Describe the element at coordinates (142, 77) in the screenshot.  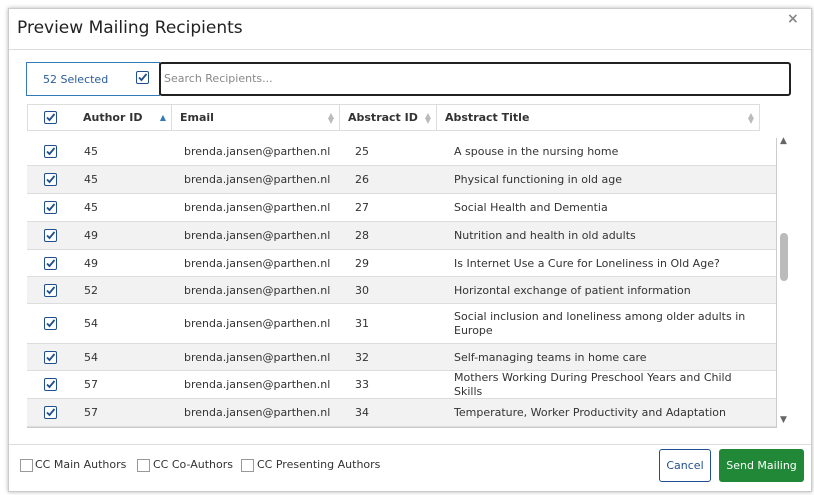
I see `select-all-toggle` at that location.